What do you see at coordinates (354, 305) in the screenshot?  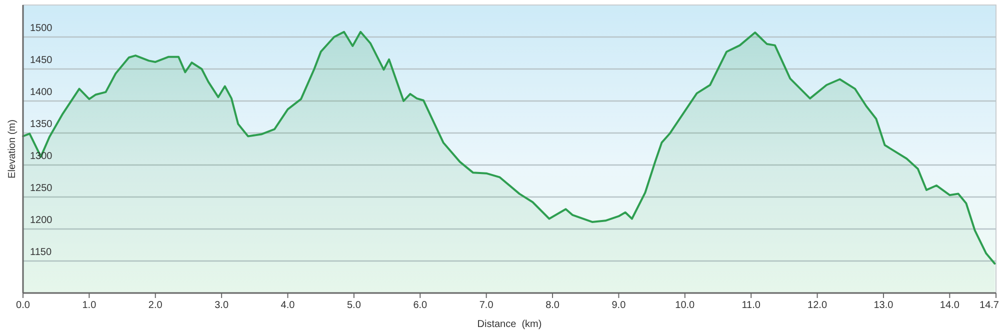 I see `x-tick-label: 5.0` at bounding box center [354, 305].